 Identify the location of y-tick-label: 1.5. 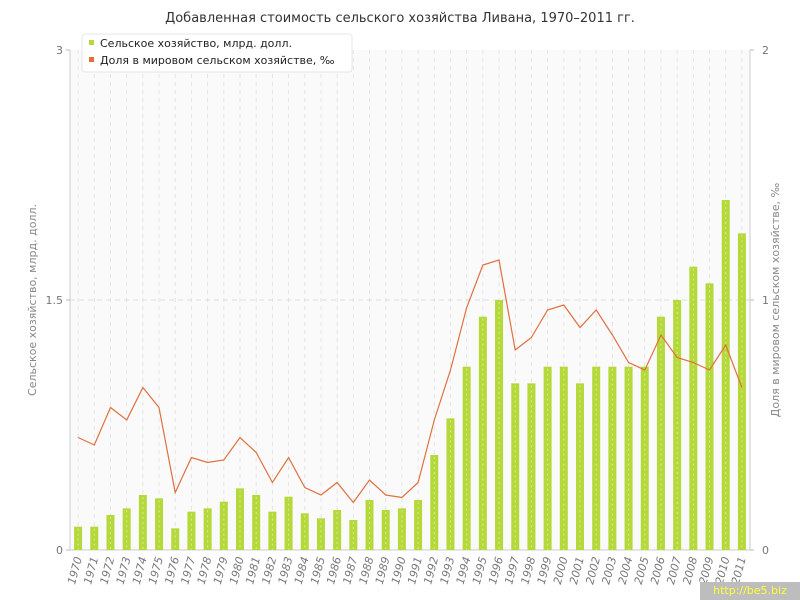
(55, 300).